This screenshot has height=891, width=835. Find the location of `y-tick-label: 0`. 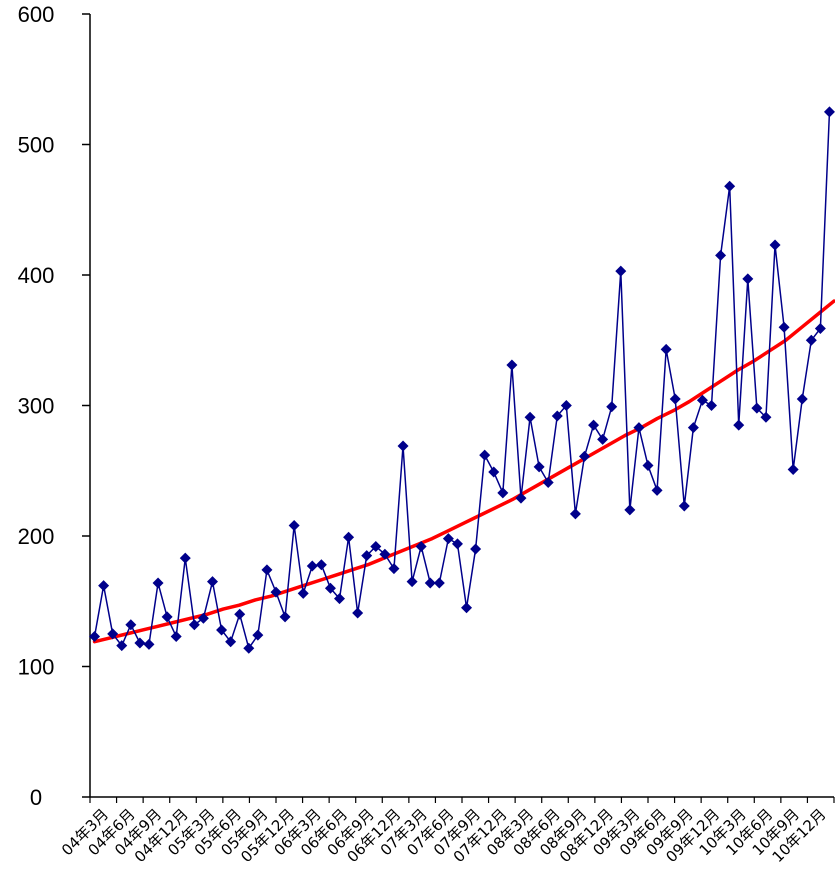

y-tick-label: 0 is located at coordinates (36, 797).